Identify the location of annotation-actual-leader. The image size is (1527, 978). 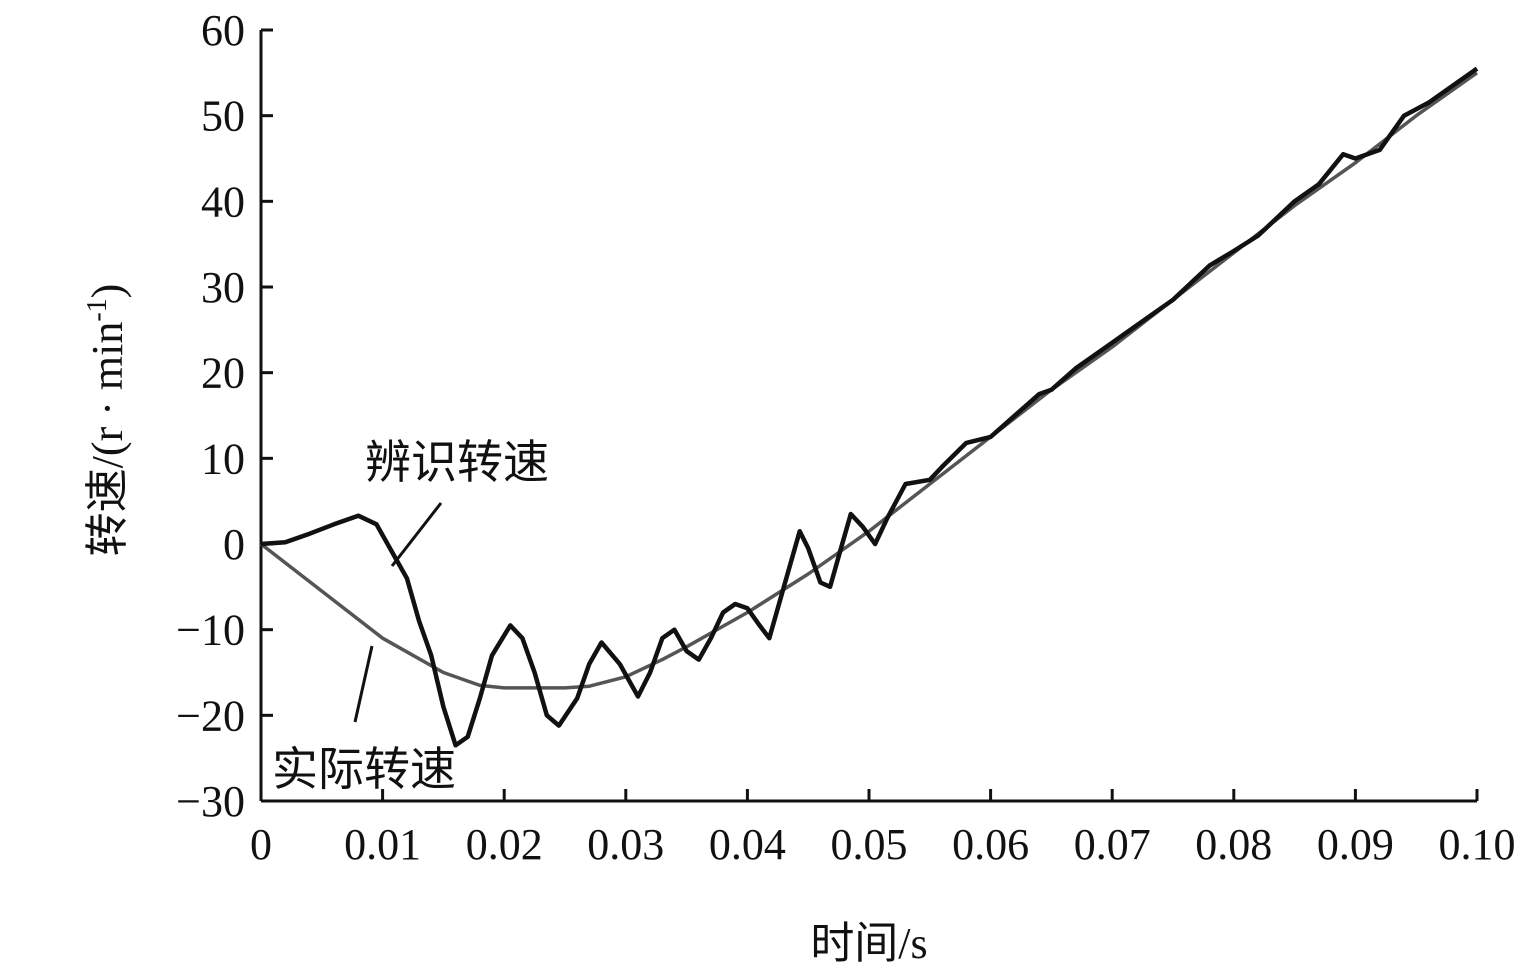
(363, 684).